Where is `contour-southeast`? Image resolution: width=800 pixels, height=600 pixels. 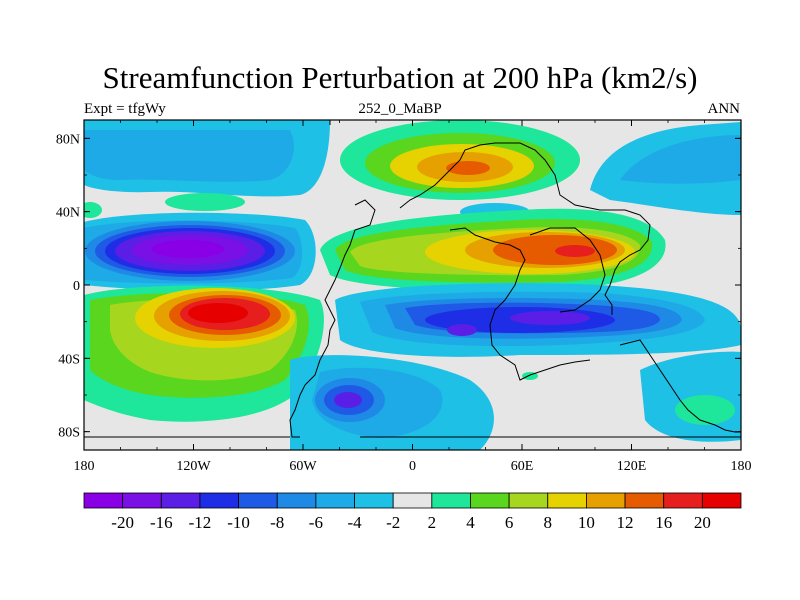 contour-southeast is located at coordinates (631, 396).